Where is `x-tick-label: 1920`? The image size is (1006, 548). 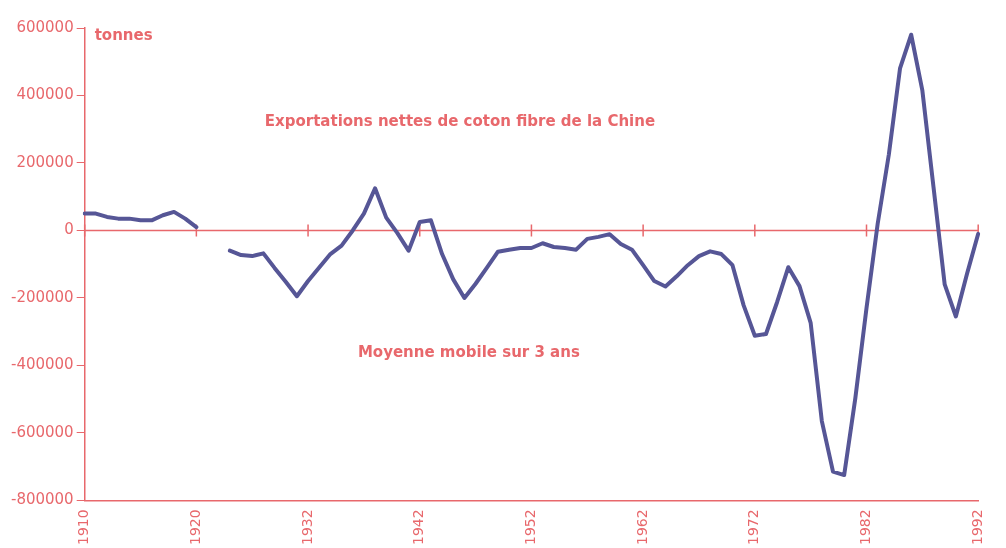 x-tick-label: 1920 is located at coordinates (195, 527).